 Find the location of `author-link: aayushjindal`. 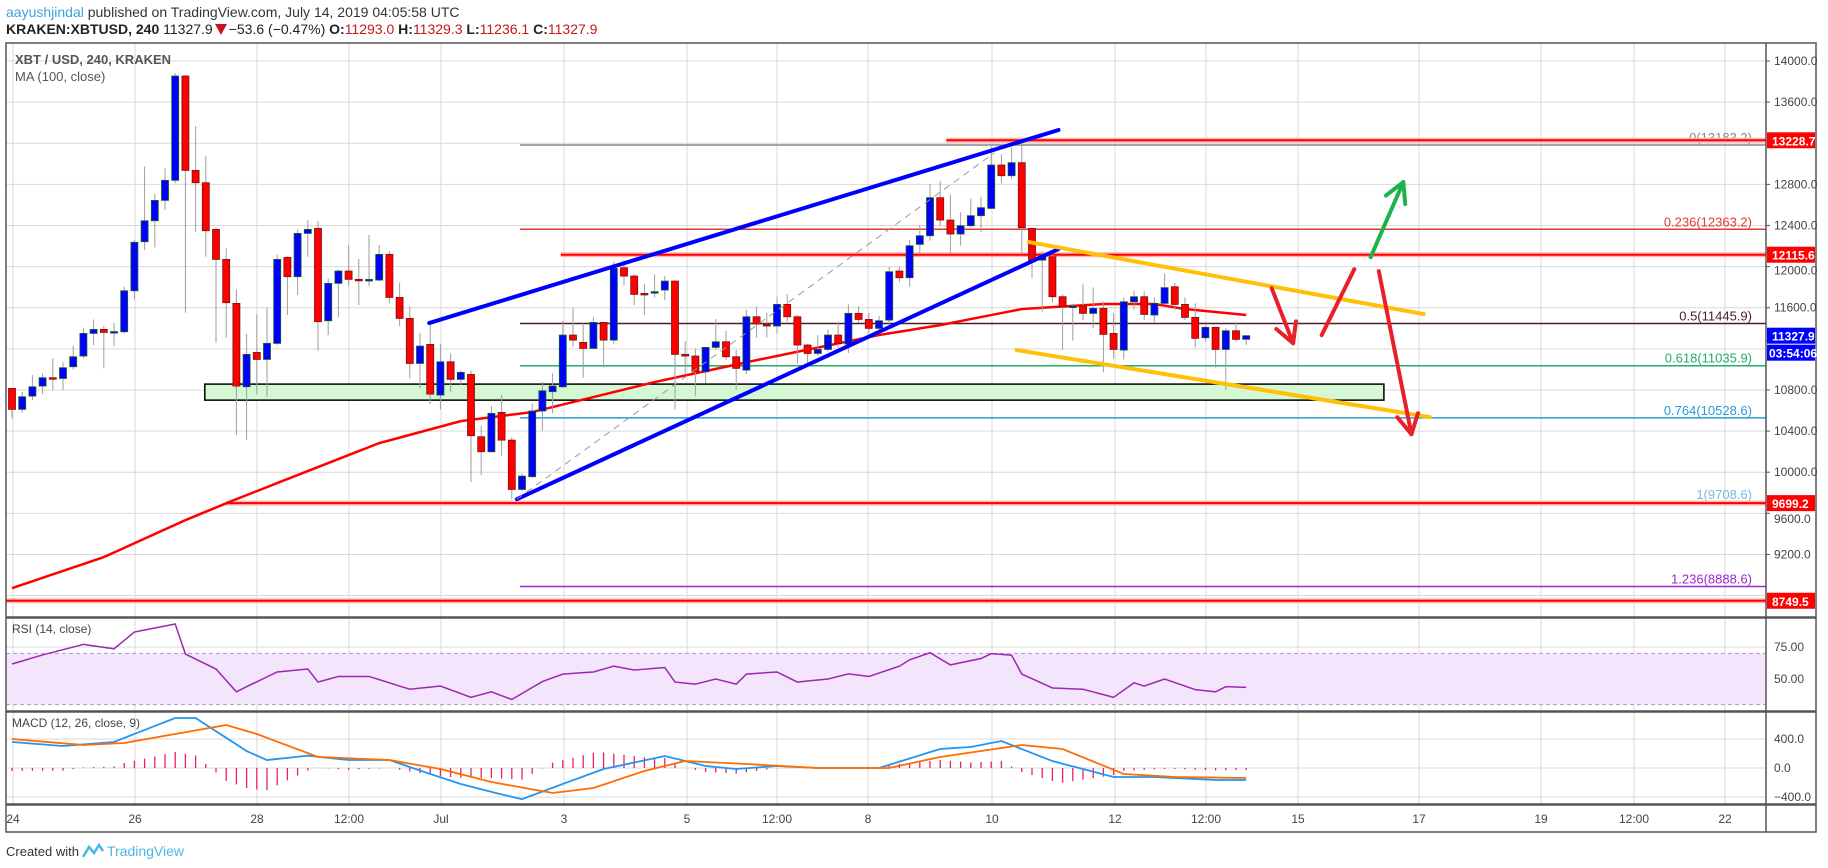

author-link: aayushjindal is located at coordinates (45, 12).